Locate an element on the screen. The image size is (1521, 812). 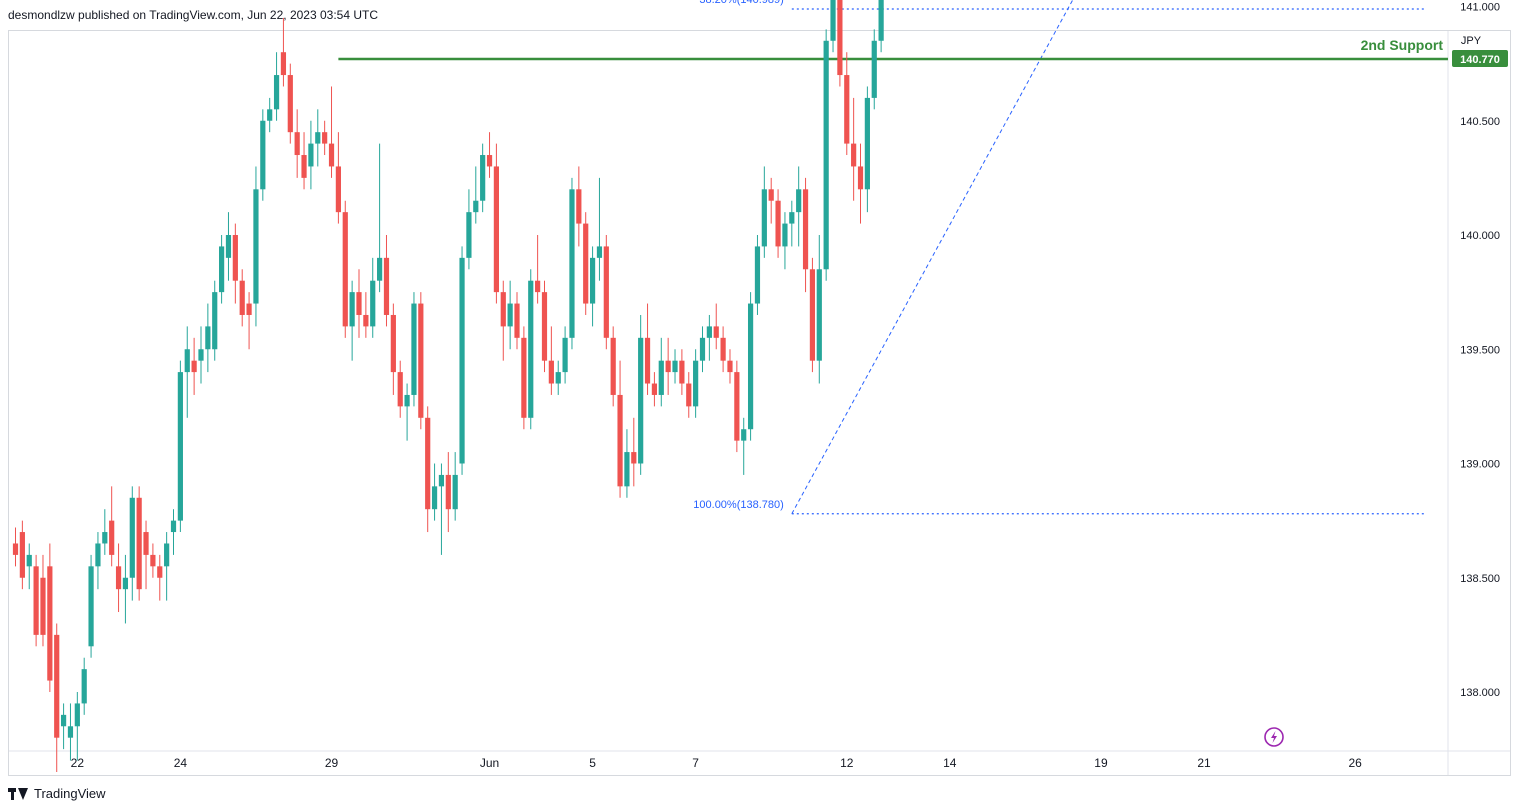
lightning-icon is located at coordinates (1274, 737).